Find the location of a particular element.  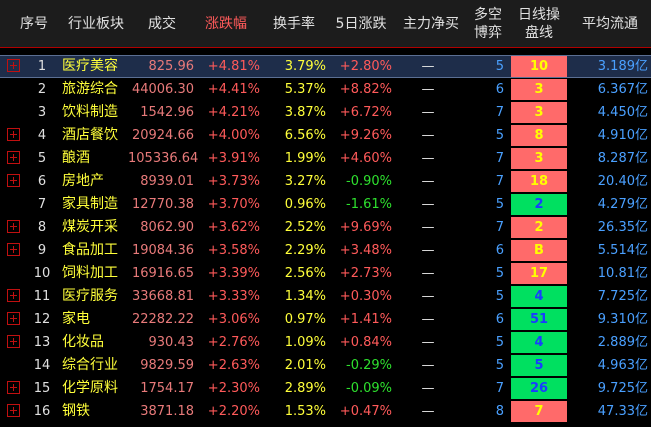

row-seq: 3 is located at coordinates (42, 112).